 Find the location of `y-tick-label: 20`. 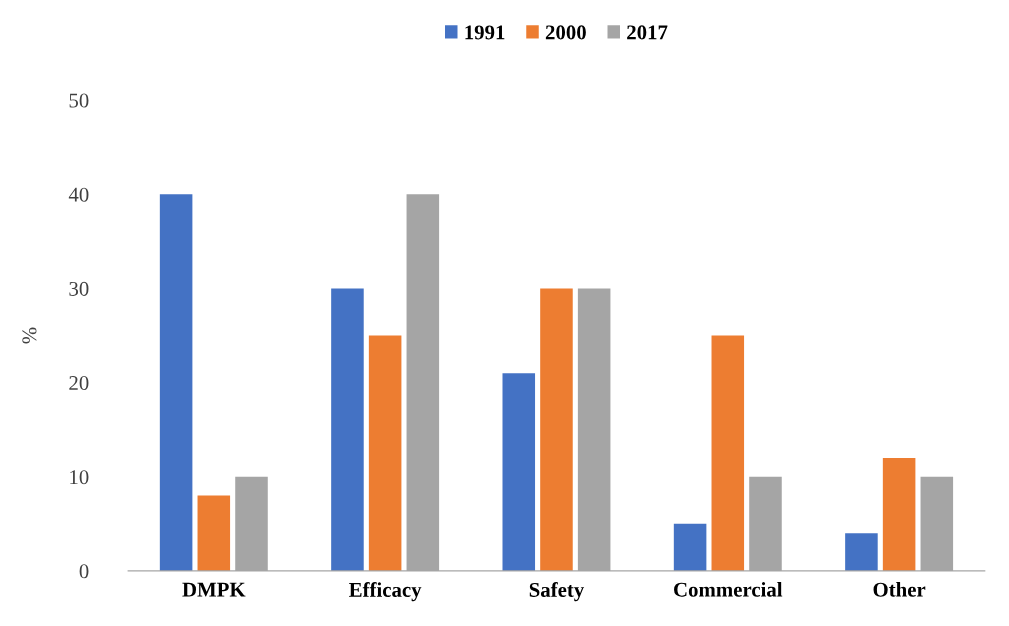

y-tick-label: 20 is located at coordinates (79, 383).